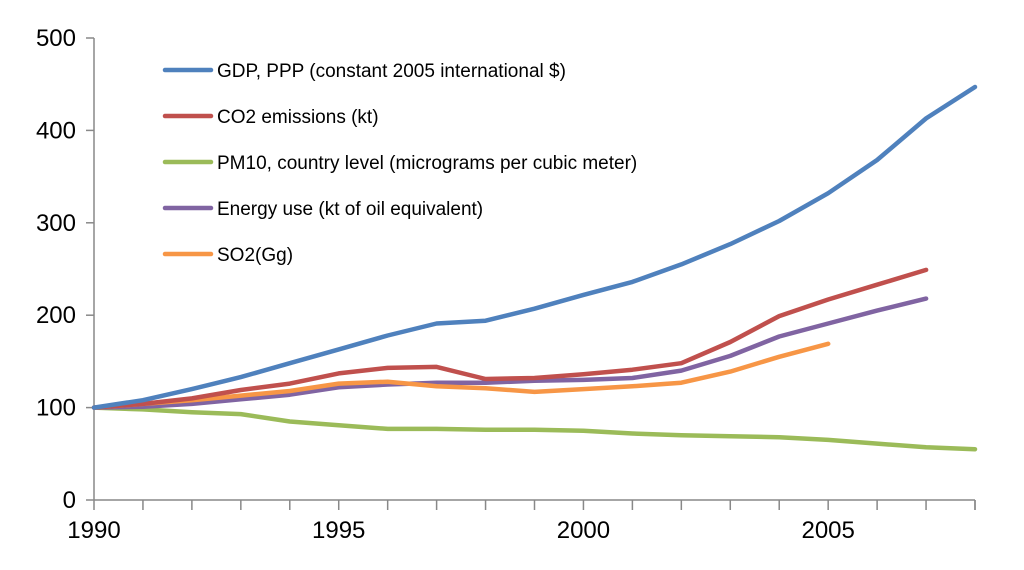  Describe the element at coordinates (93, 530) in the screenshot. I see `x-tick-label: 1990` at that location.